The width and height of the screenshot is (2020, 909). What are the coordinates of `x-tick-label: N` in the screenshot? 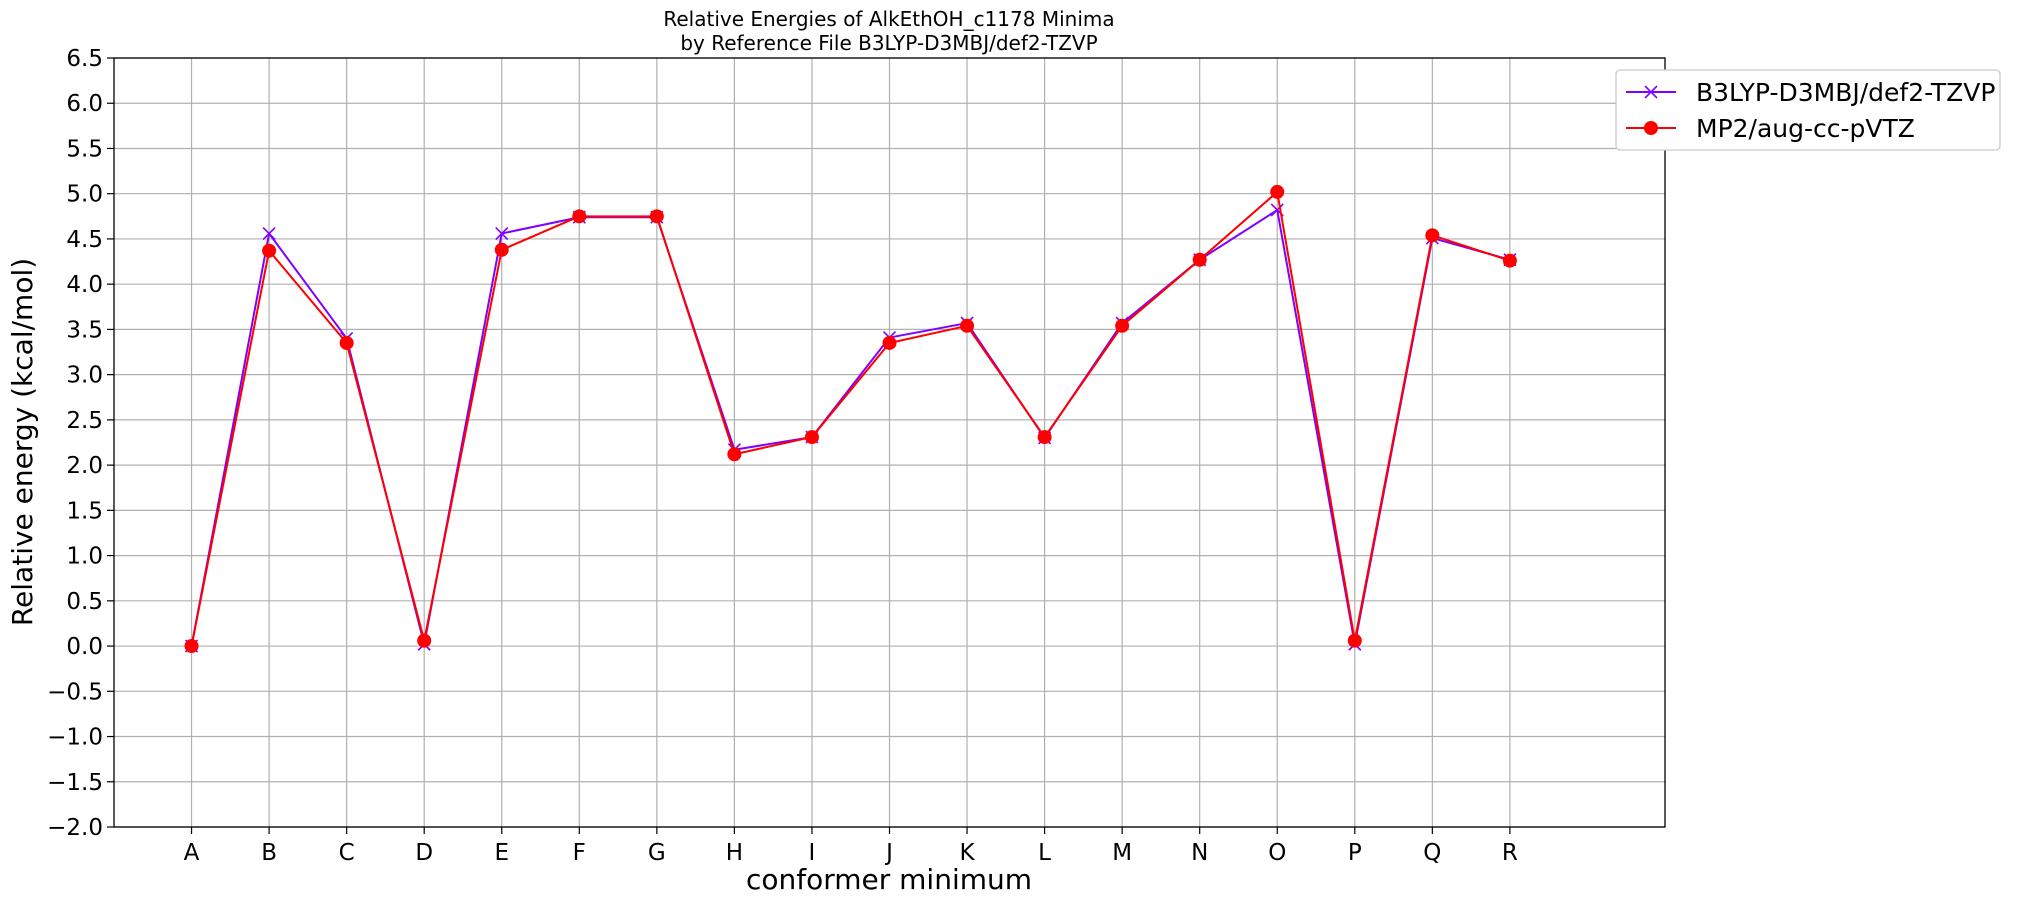 It's located at (1199, 853).